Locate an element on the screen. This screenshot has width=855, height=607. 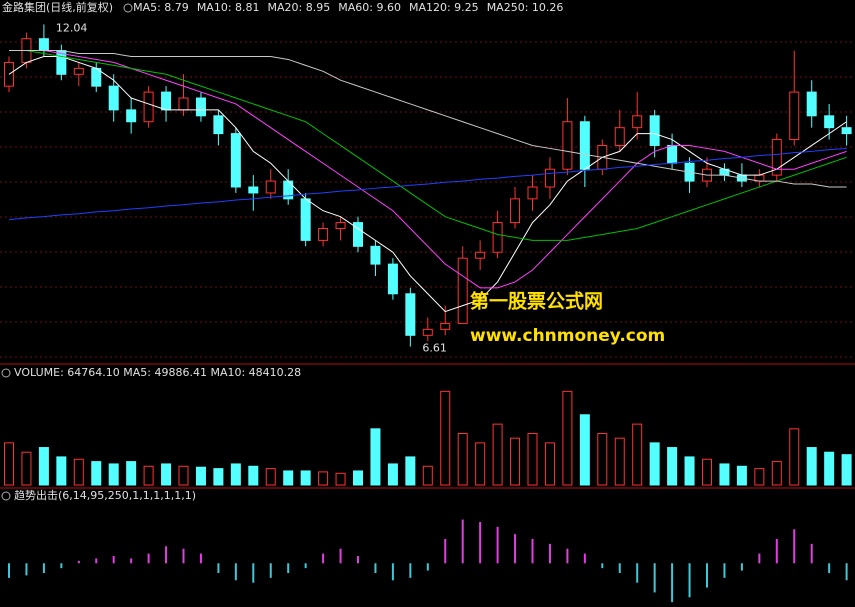
legend-item: MA60: 9.60 is located at coordinates (369, 7).